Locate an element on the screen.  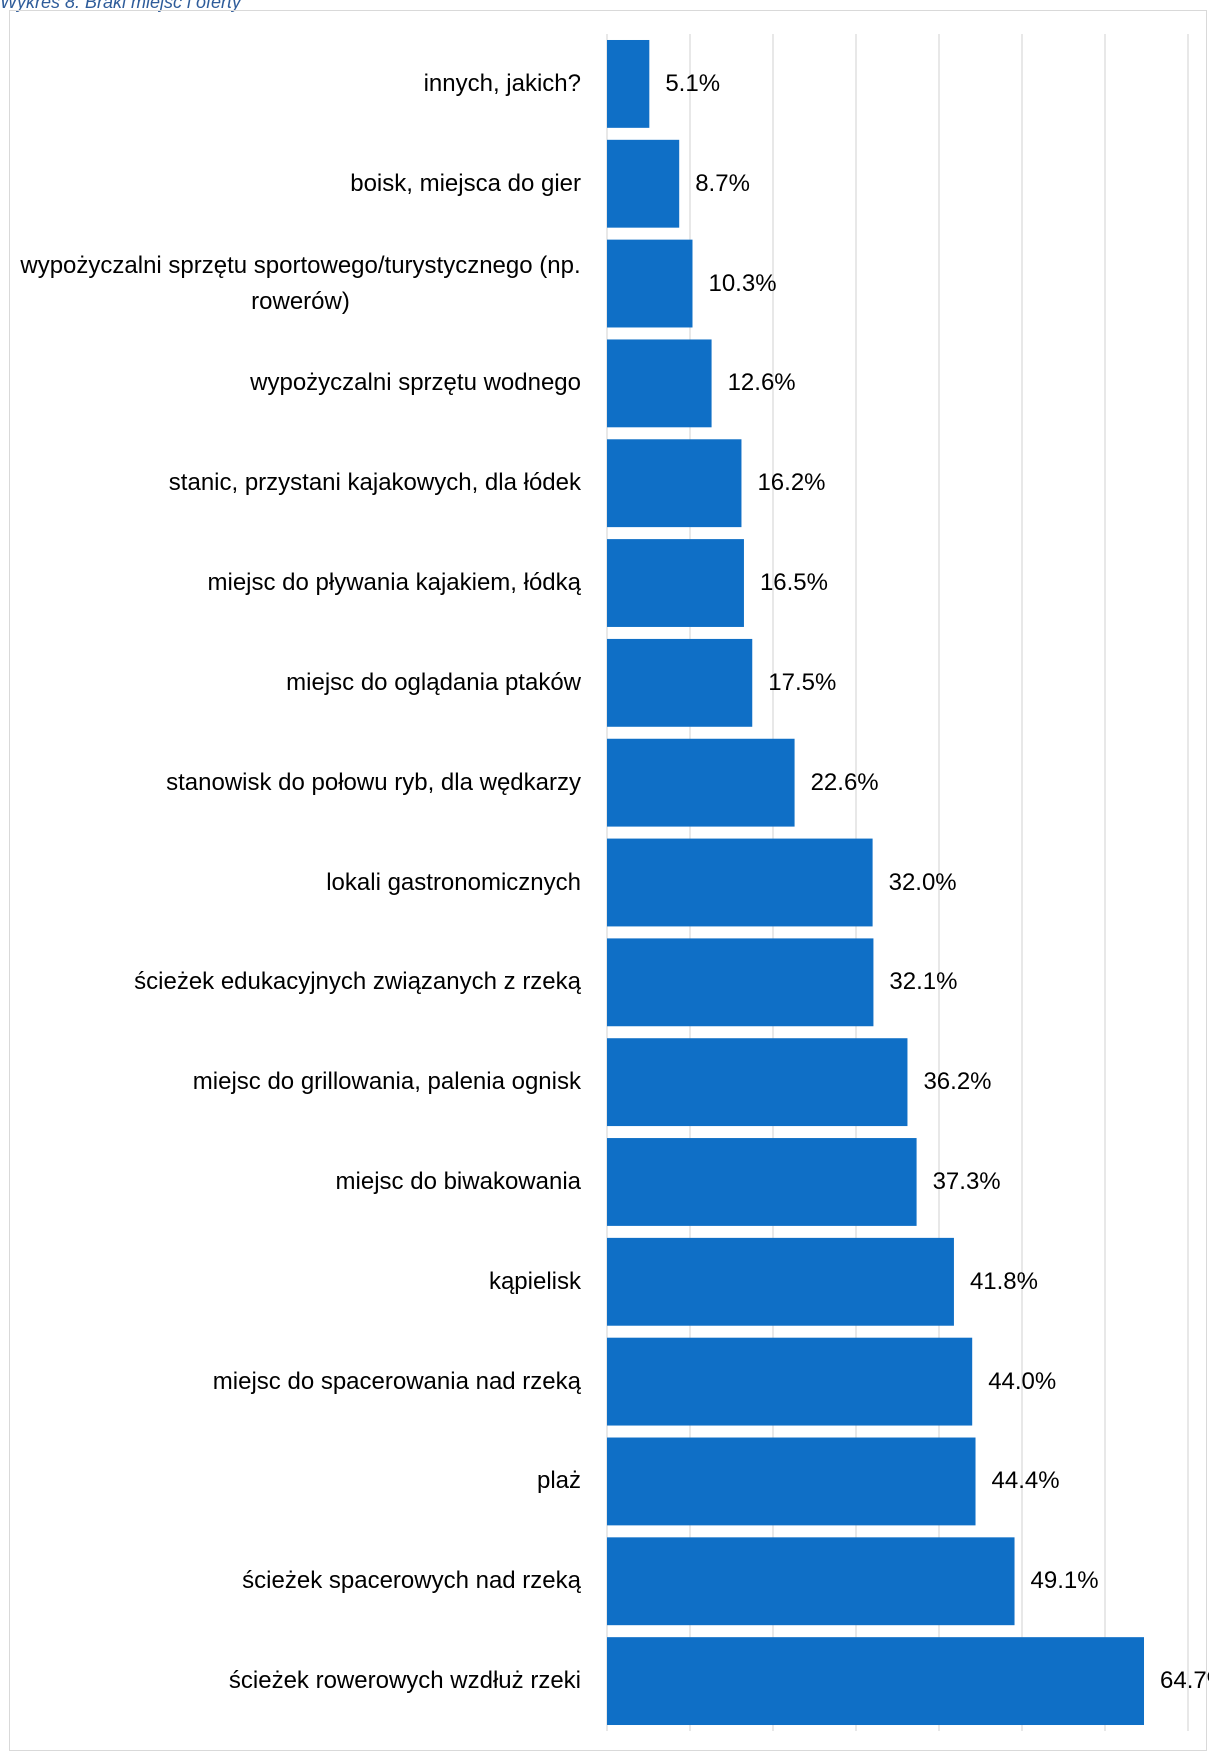
y-tick-label: ścieżek rowerowych wzdłuż rzeki is located at coordinates (404, 1681).